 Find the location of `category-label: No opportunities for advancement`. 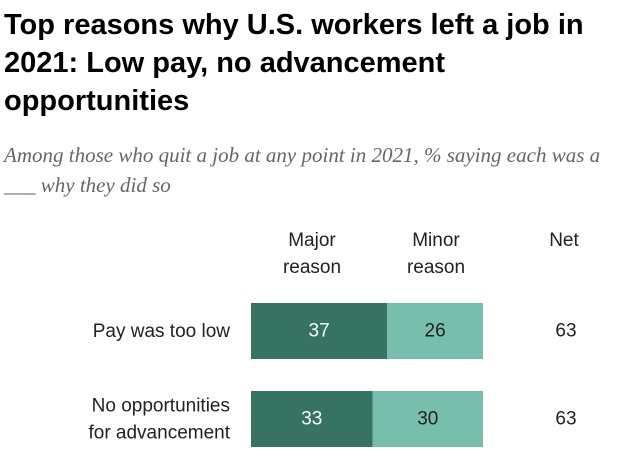

category-label: No opportunities for advancement is located at coordinates (159, 419).